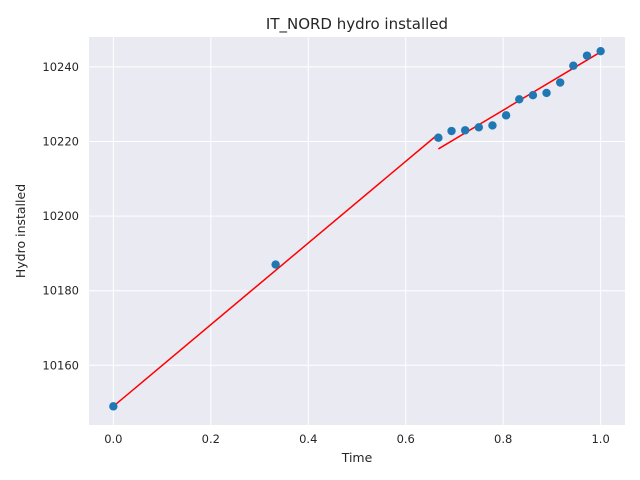  What do you see at coordinates (60, 291) in the screenshot?
I see `y-tick-label: 10180` at bounding box center [60, 291].